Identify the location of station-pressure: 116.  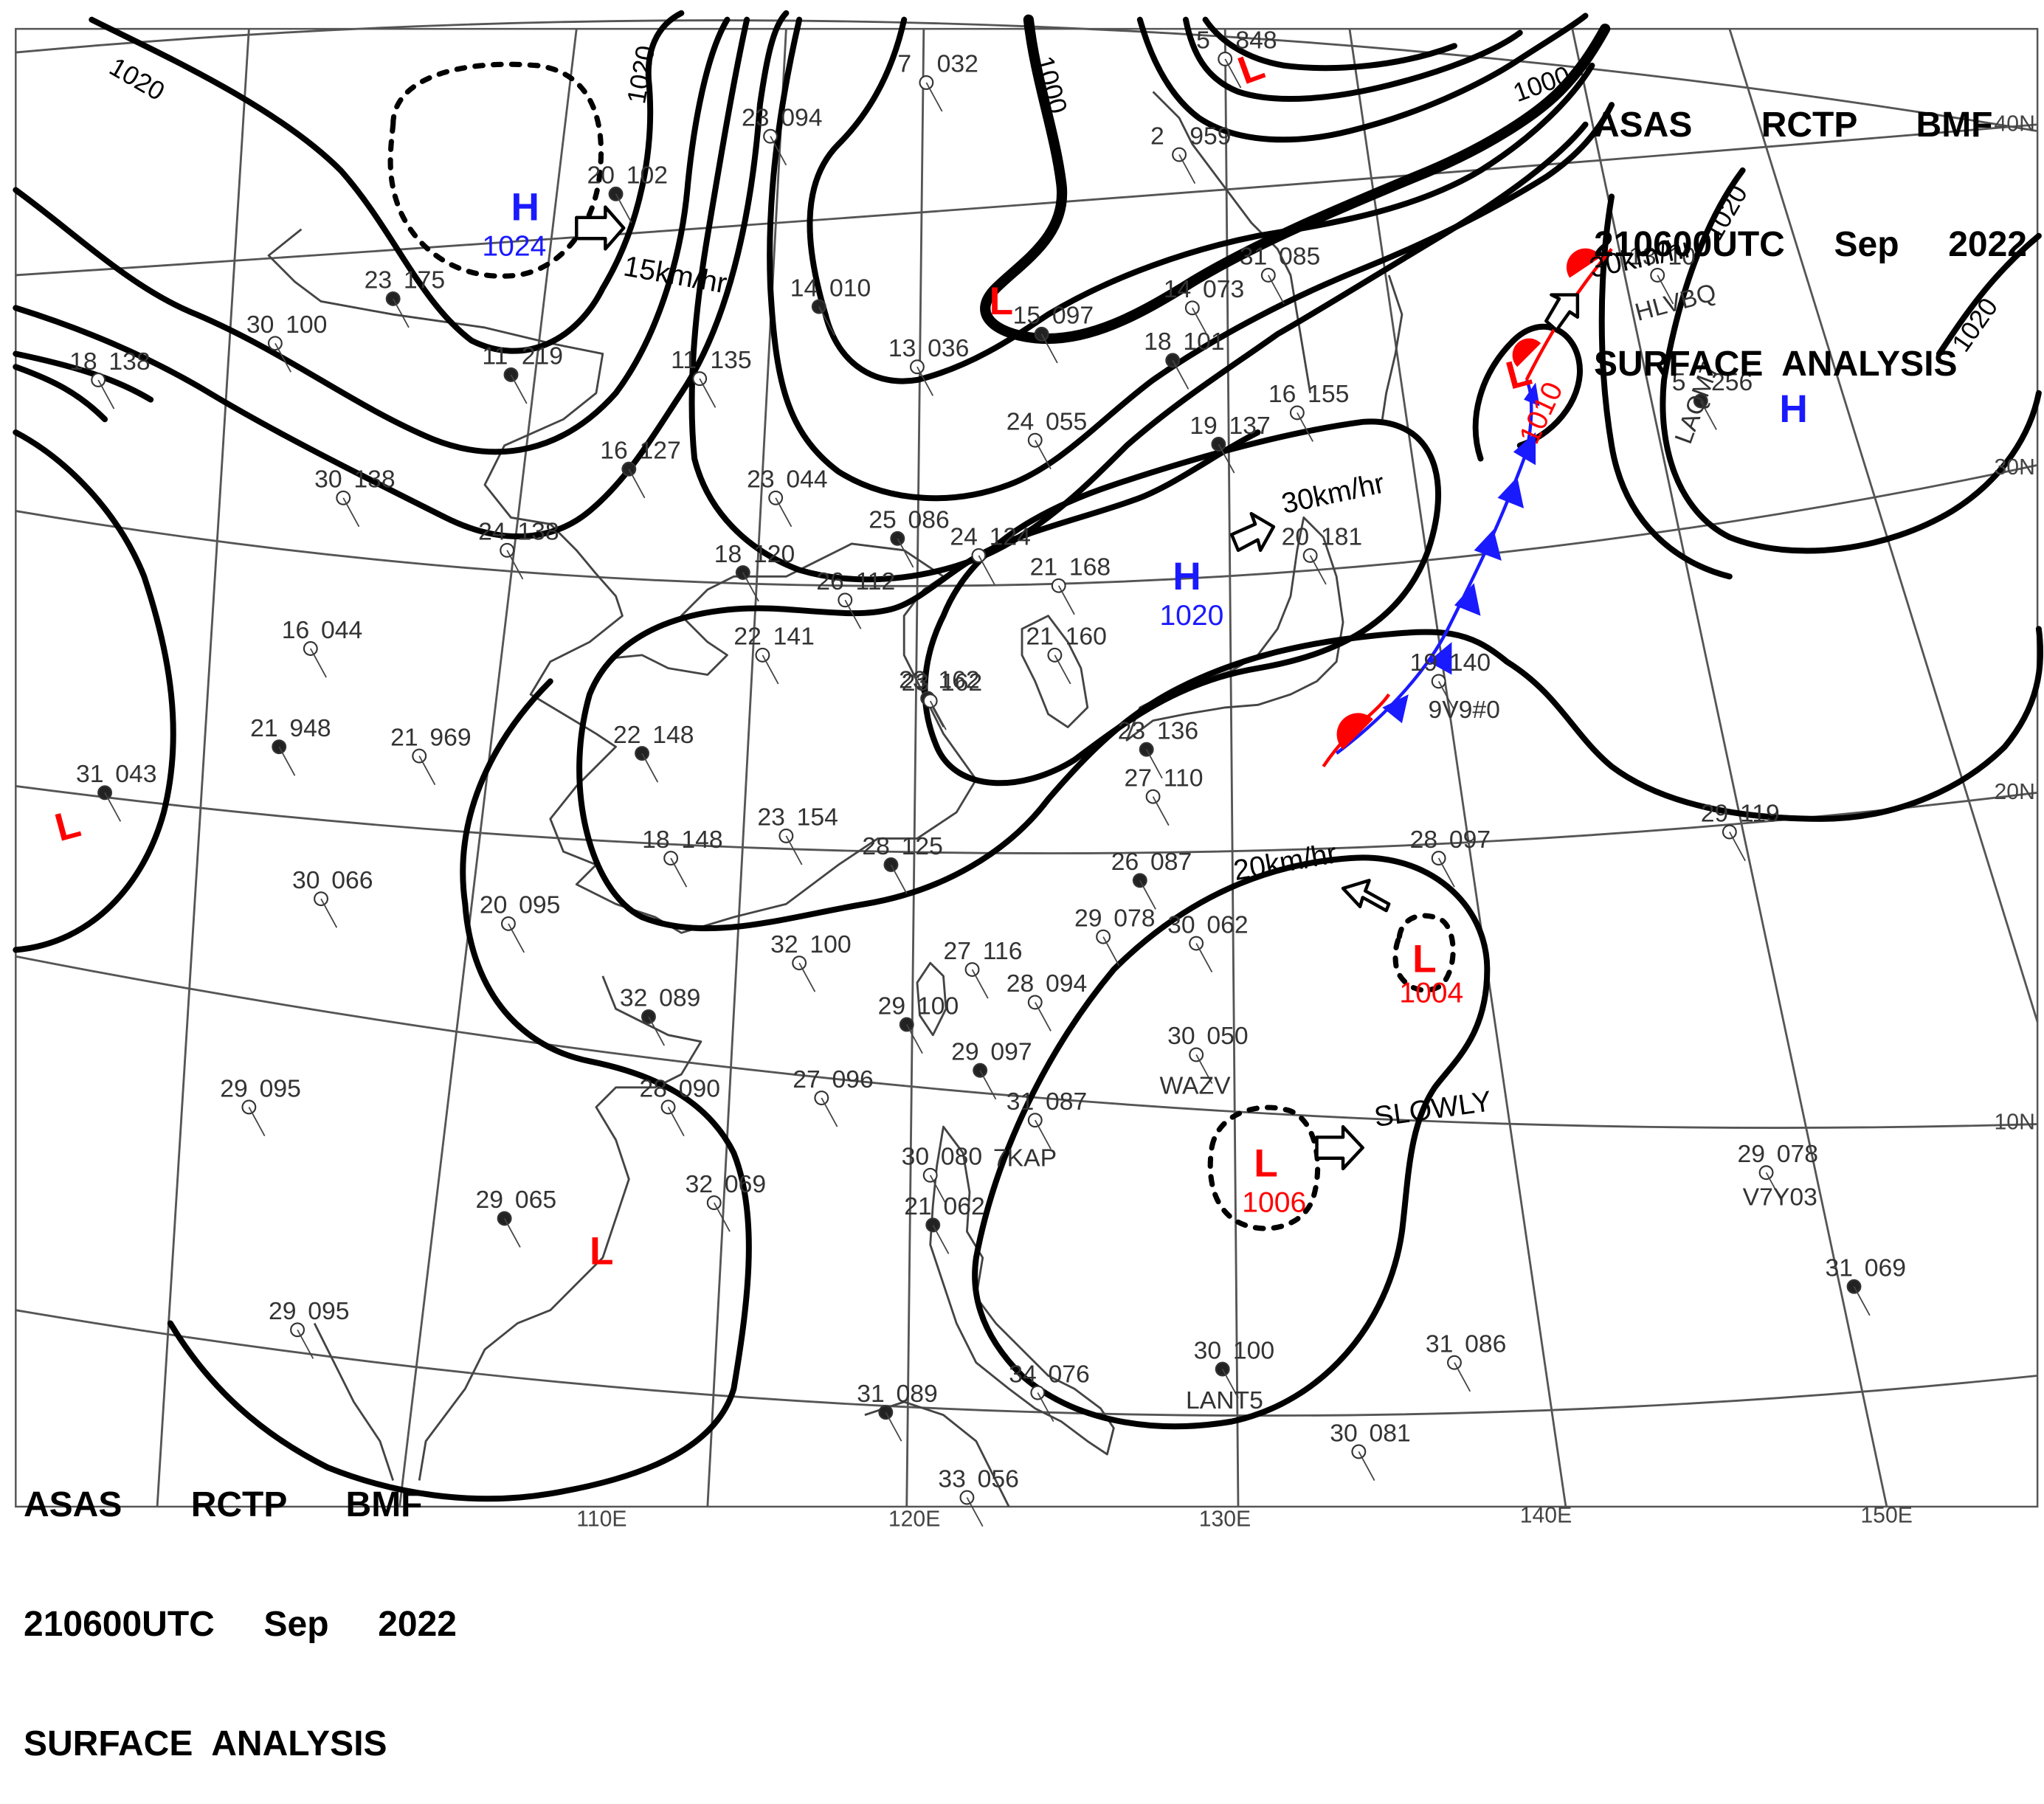
(1003, 951).